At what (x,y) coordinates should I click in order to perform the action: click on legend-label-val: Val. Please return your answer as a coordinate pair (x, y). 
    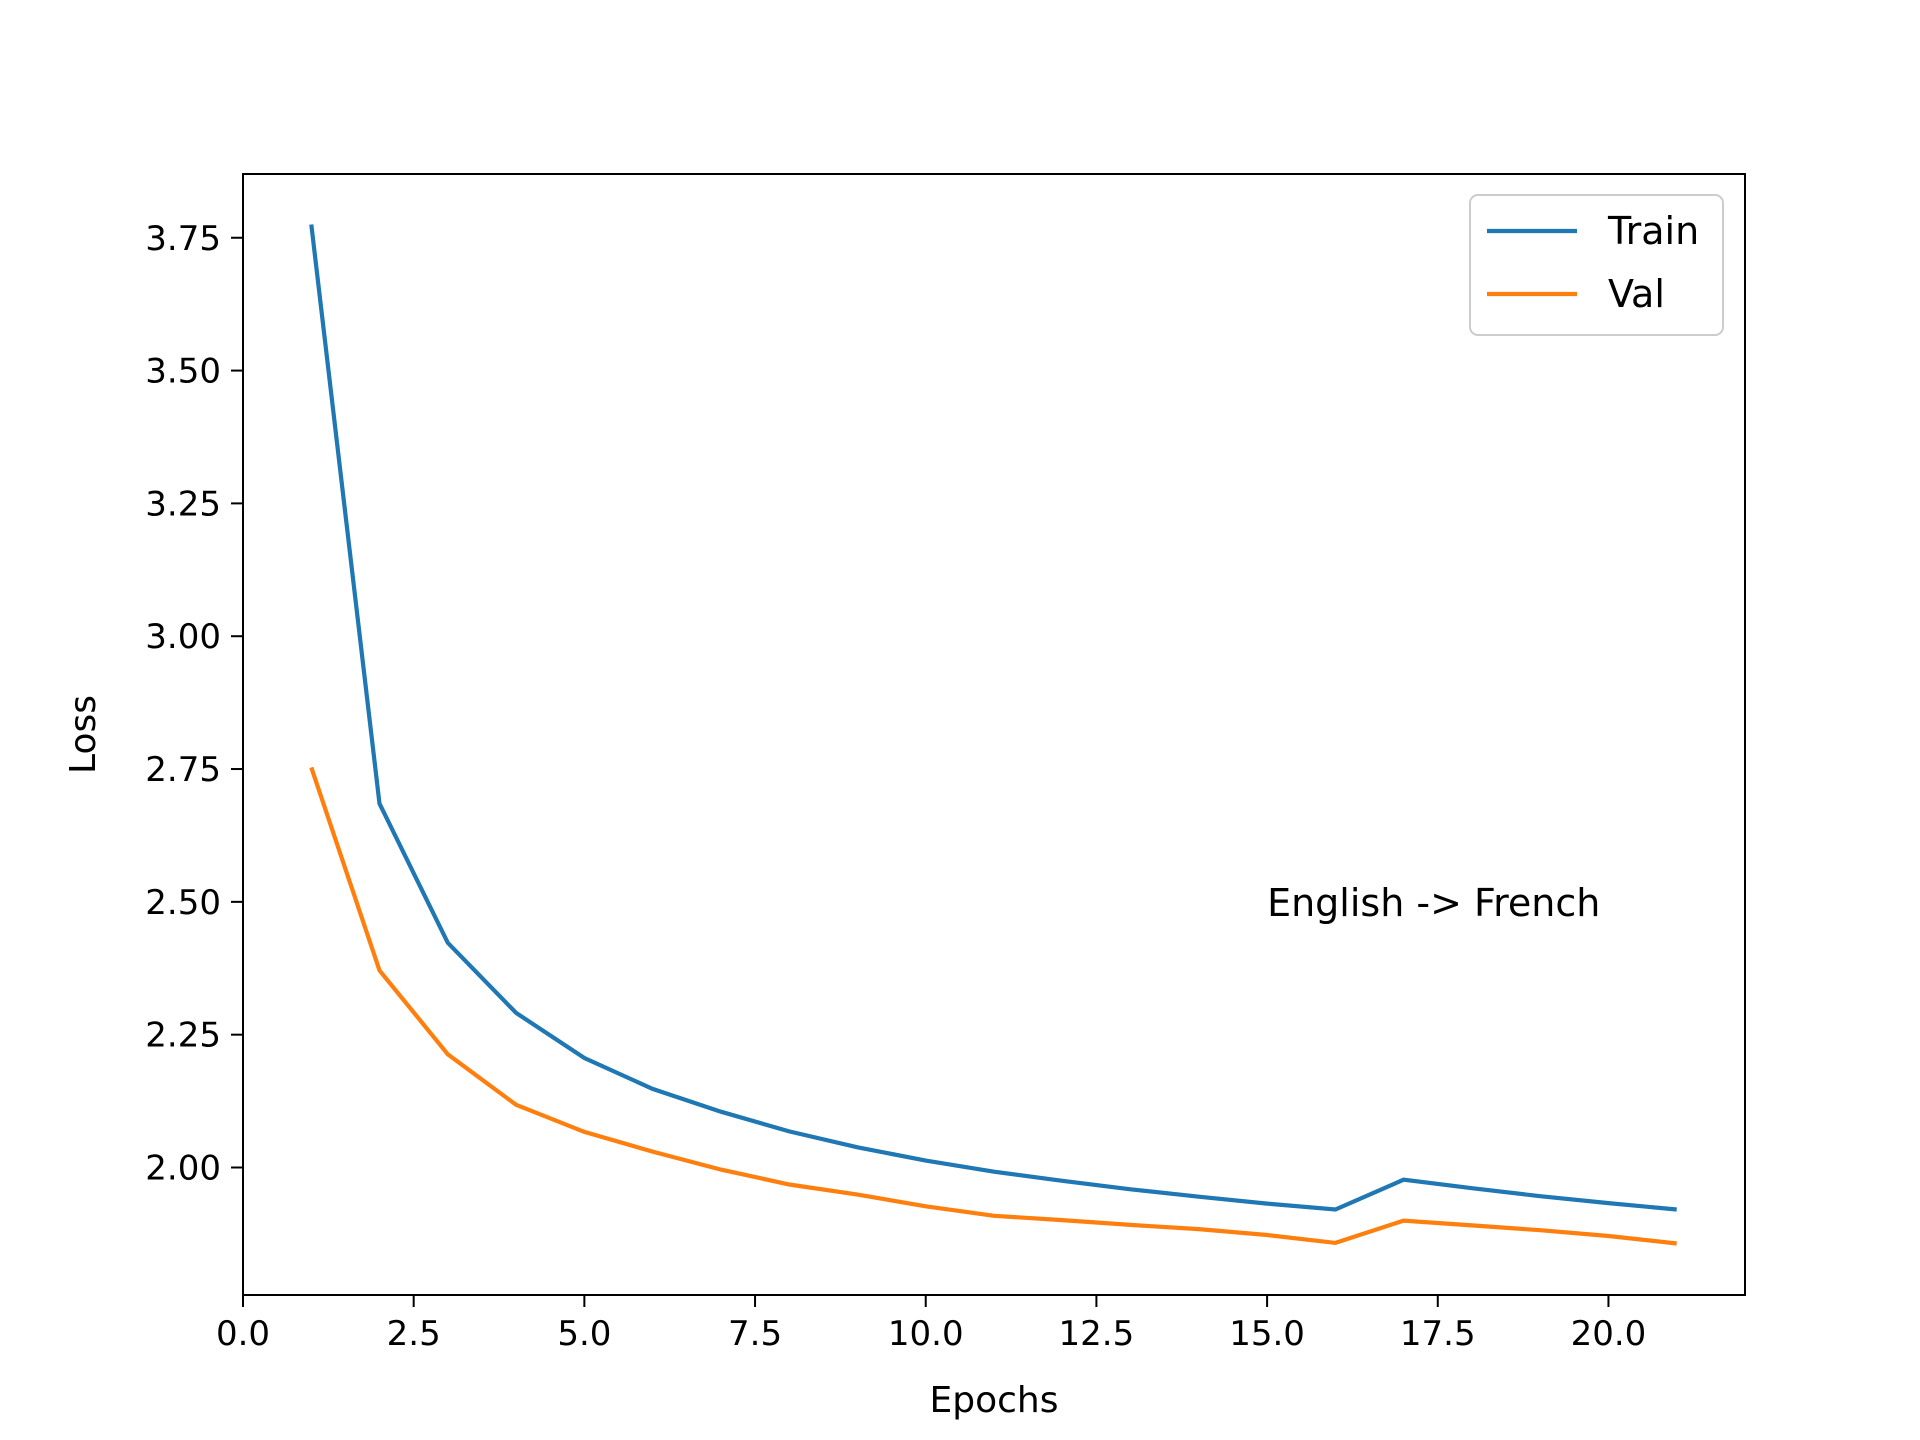
    Looking at the image, I should click on (1636, 294).